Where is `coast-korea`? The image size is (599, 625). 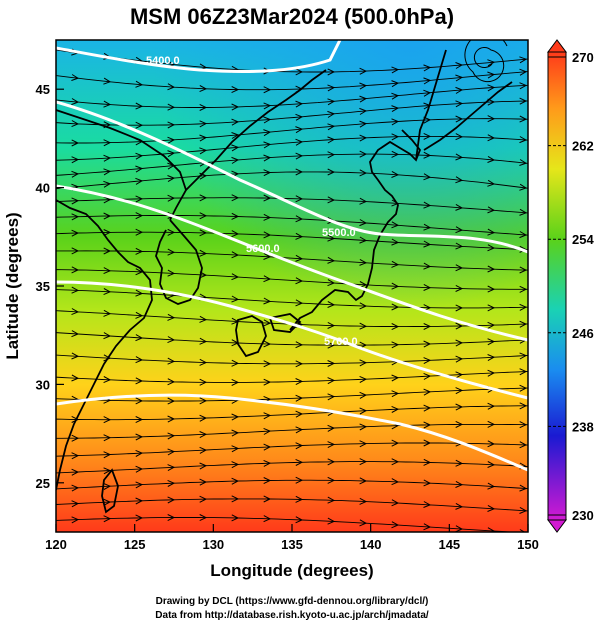 coast-korea is located at coordinates (179, 262).